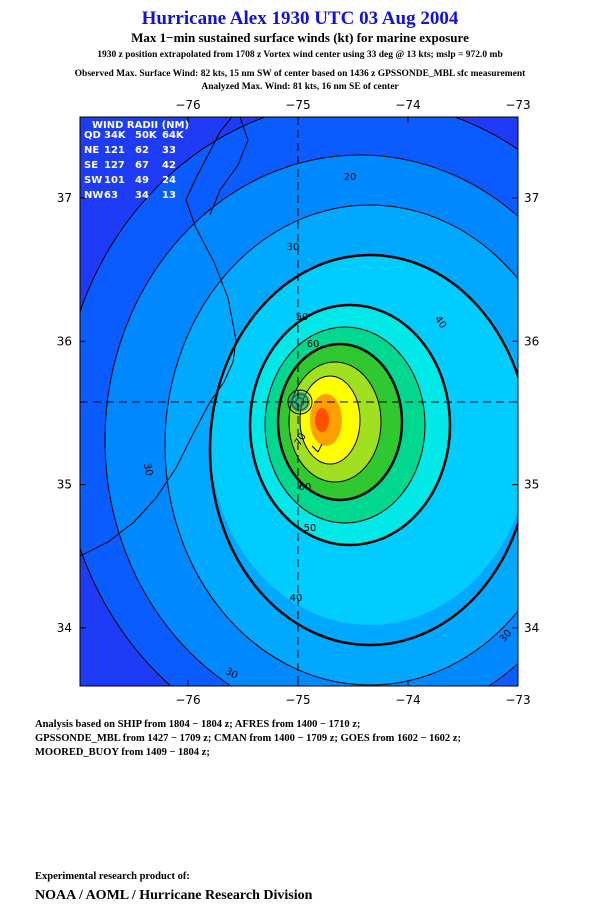 This screenshot has width=600, height=905. What do you see at coordinates (296, 598) in the screenshot?
I see `contour-label: 40` at bounding box center [296, 598].